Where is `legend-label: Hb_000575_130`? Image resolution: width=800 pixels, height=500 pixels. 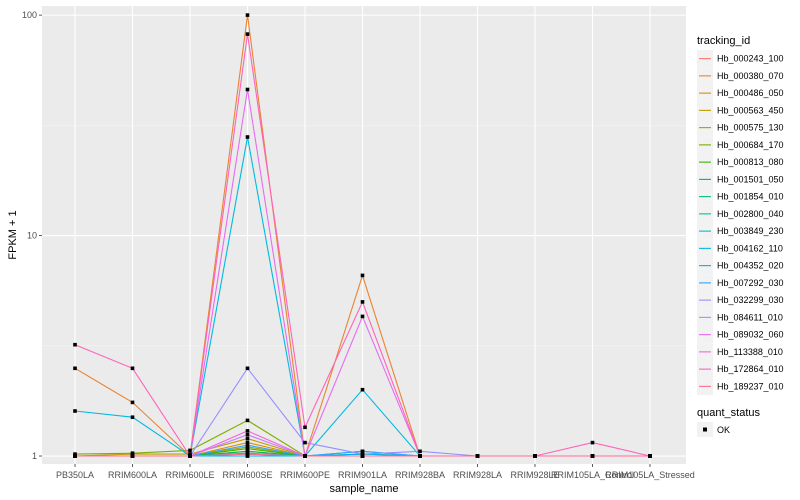 legend-label: Hb_000575_130 is located at coordinates (750, 128).